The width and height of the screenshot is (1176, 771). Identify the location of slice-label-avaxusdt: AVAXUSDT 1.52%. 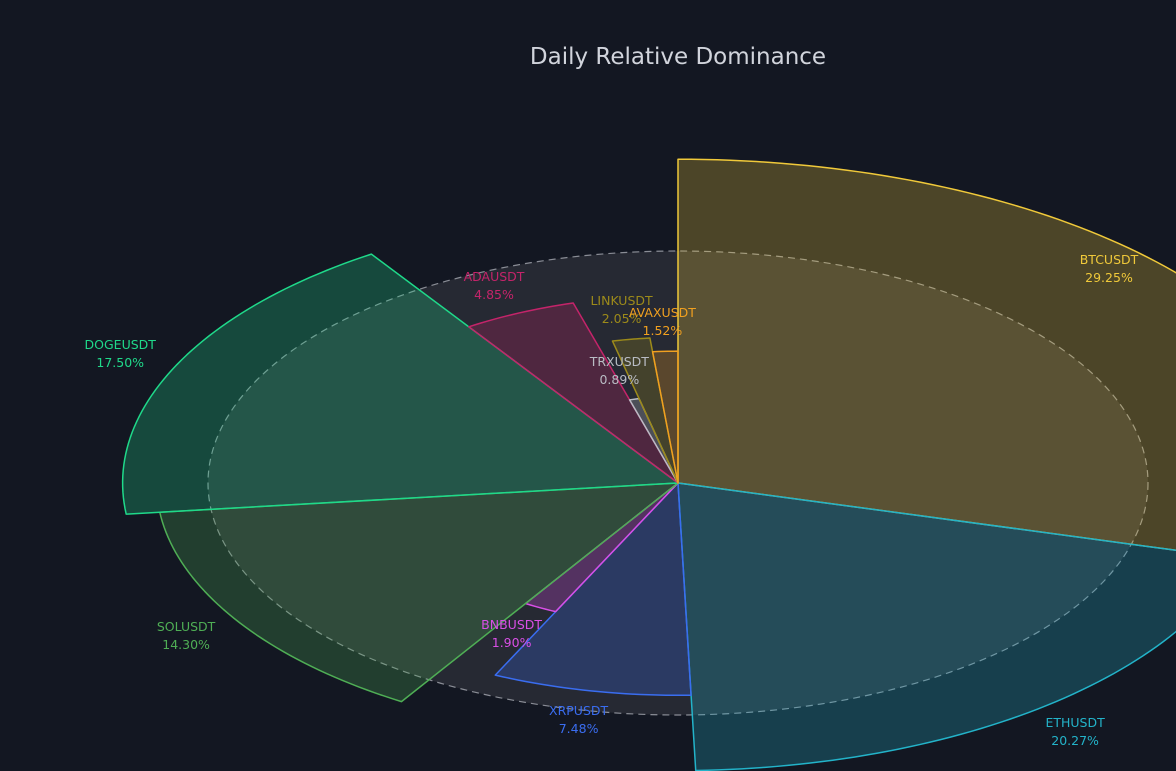
(662, 322).